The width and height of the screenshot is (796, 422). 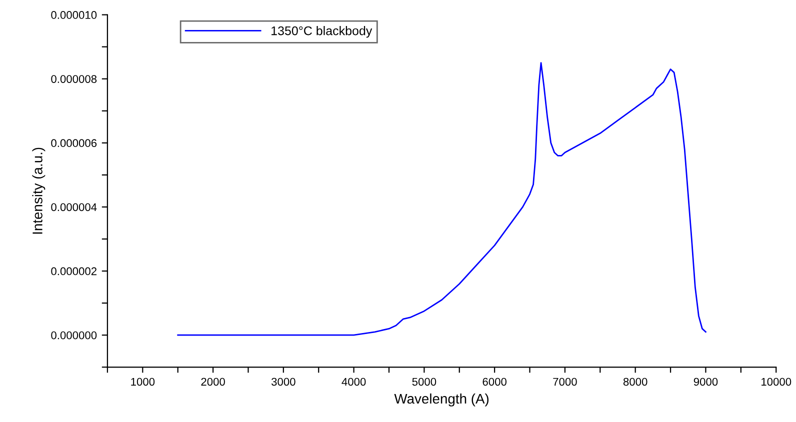 I want to click on y-tick-label: 0.000010, so click(x=74, y=15).